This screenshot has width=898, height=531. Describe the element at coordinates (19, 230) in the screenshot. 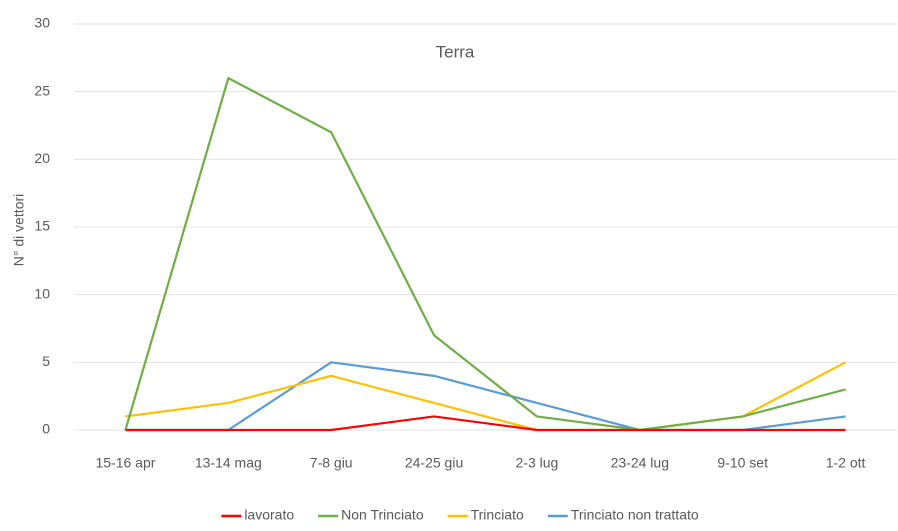

I see `y-axis-label: N° di vettori` at that location.